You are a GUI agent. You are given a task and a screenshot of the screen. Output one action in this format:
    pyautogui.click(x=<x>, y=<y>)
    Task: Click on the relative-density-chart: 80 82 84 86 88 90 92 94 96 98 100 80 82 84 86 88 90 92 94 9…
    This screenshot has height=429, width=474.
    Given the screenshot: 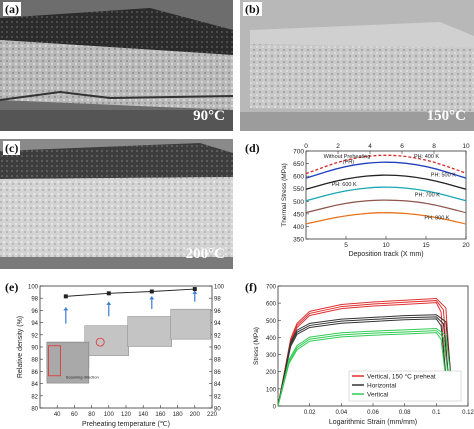 What is the action you would take?
    pyautogui.click(x=121, y=357)
    